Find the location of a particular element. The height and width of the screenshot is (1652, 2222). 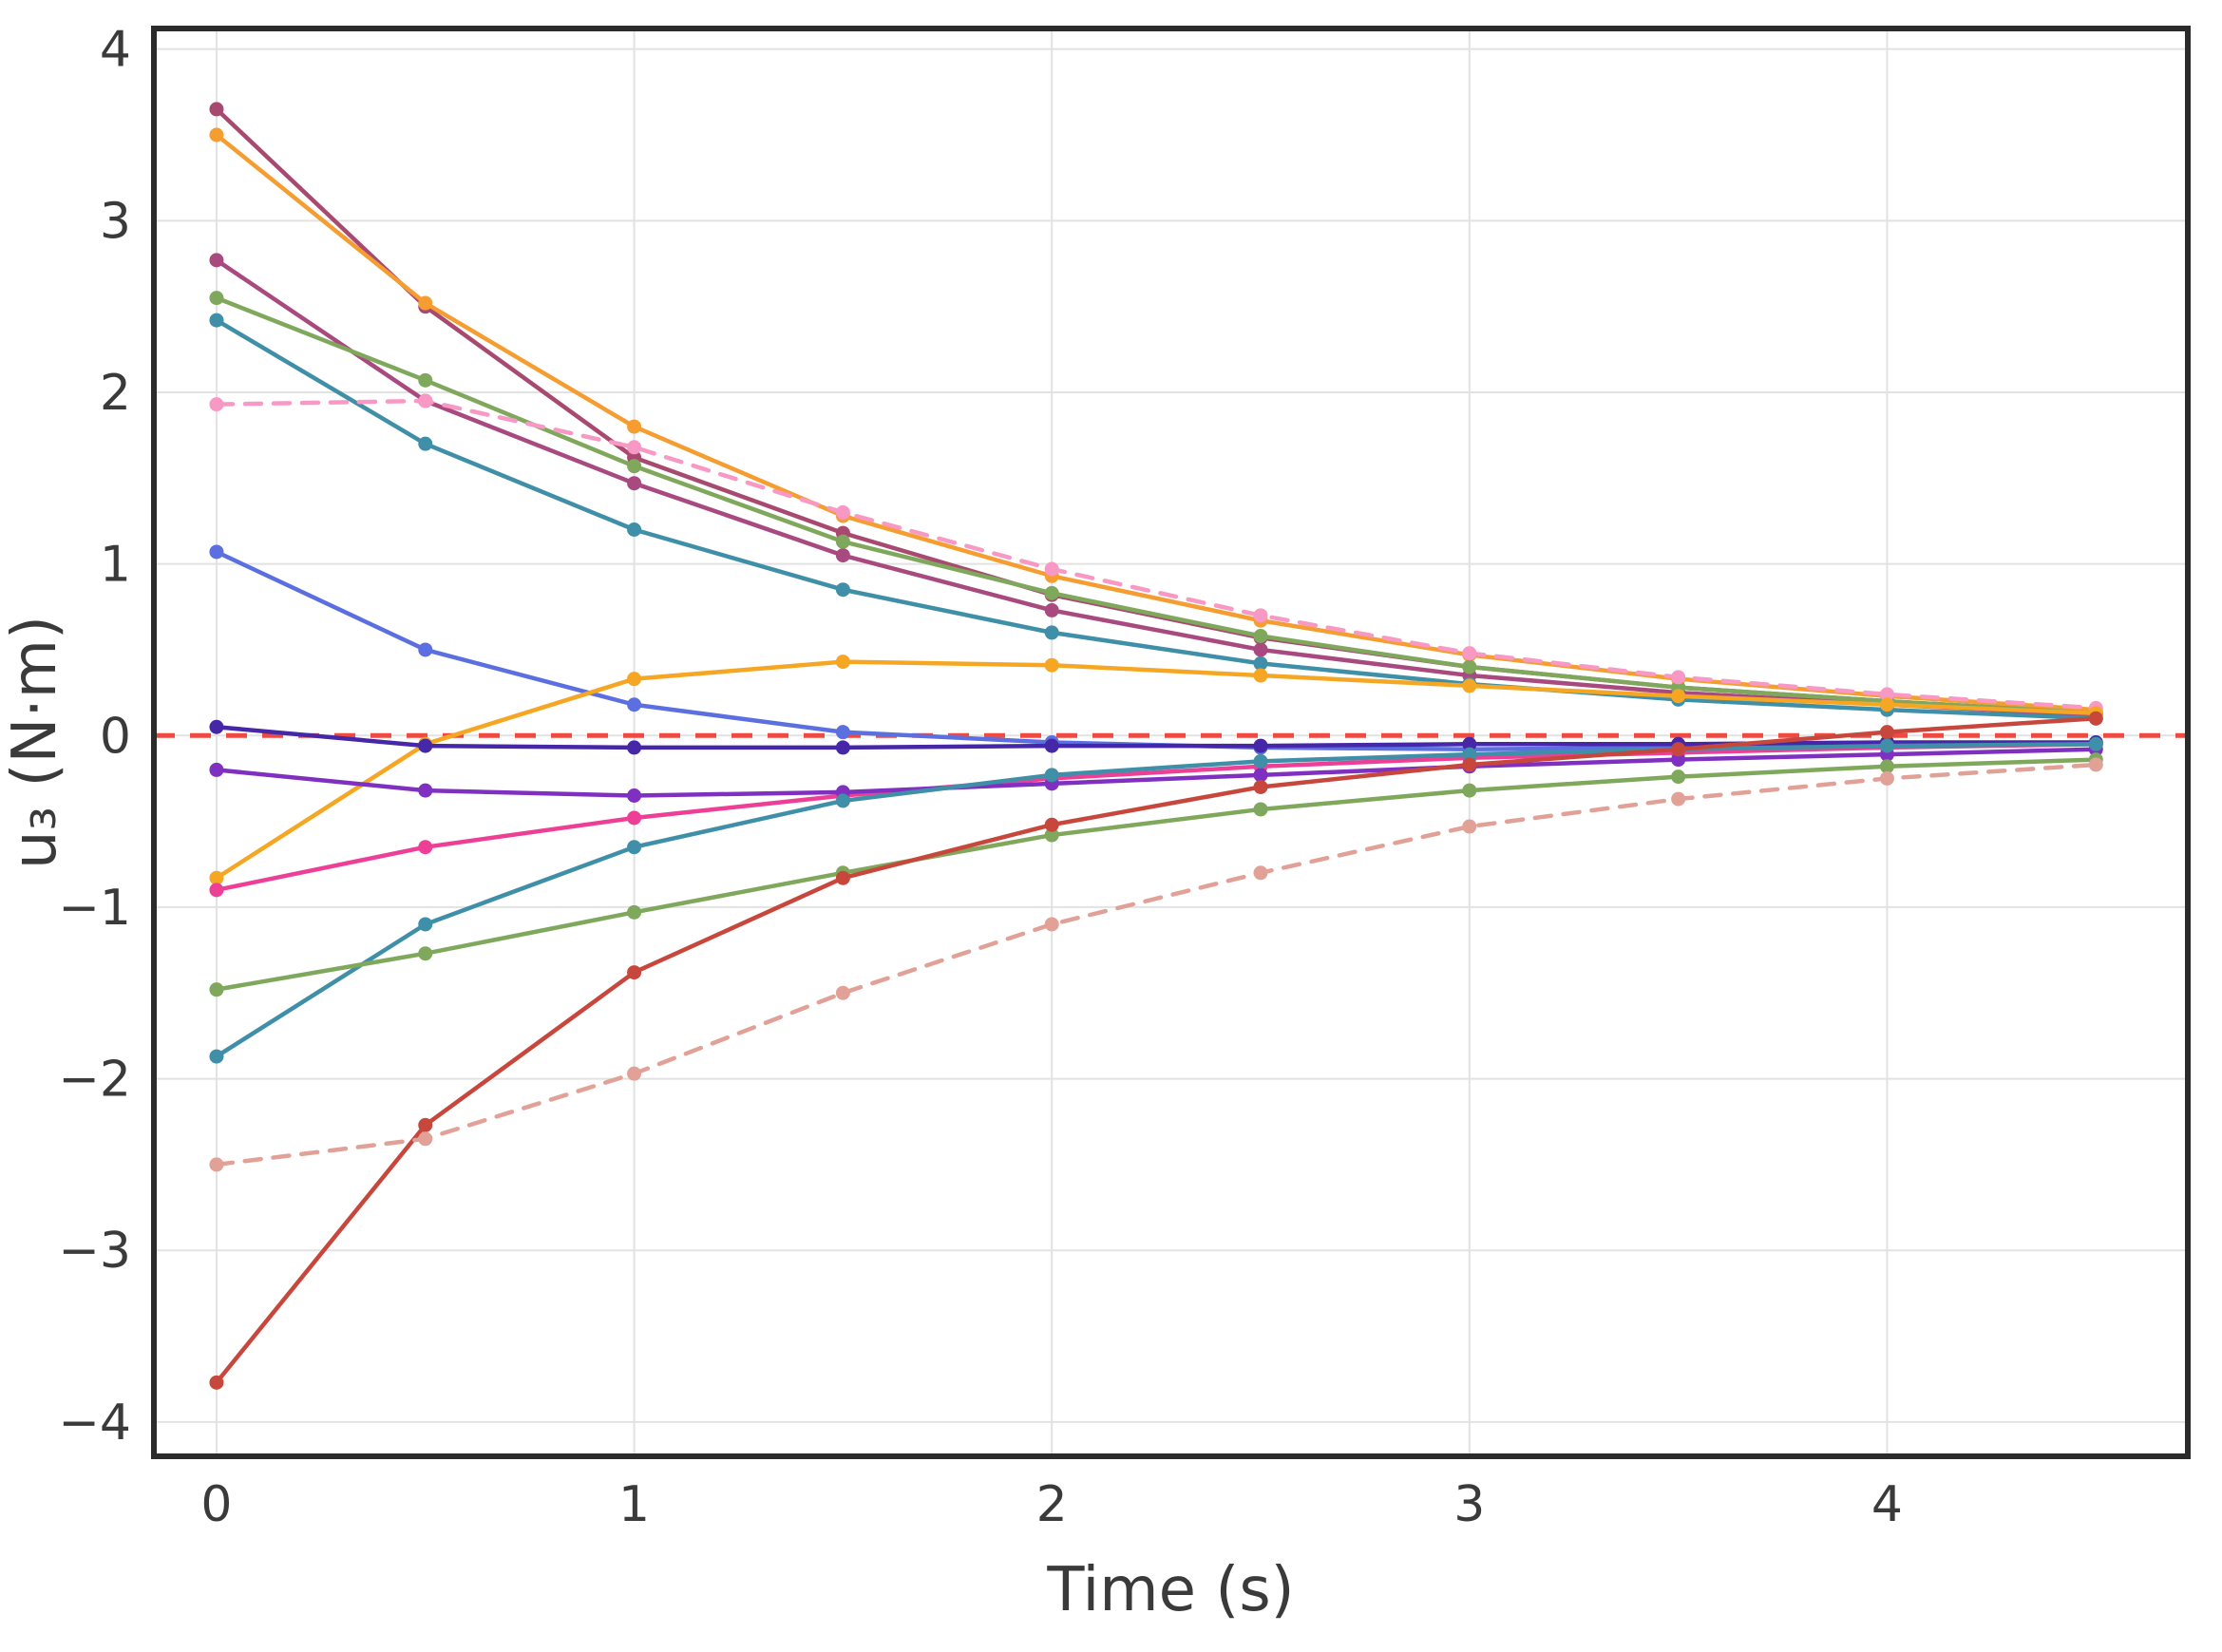

y-tick-label: 0 is located at coordinates (115, 736).